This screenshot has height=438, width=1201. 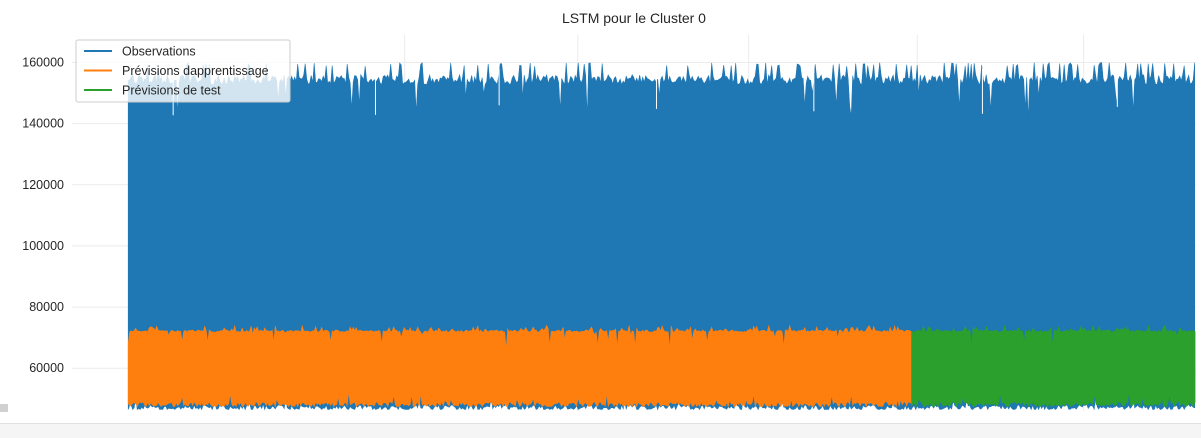 I want to click on bottom-bar, so click(x=600, y=430).